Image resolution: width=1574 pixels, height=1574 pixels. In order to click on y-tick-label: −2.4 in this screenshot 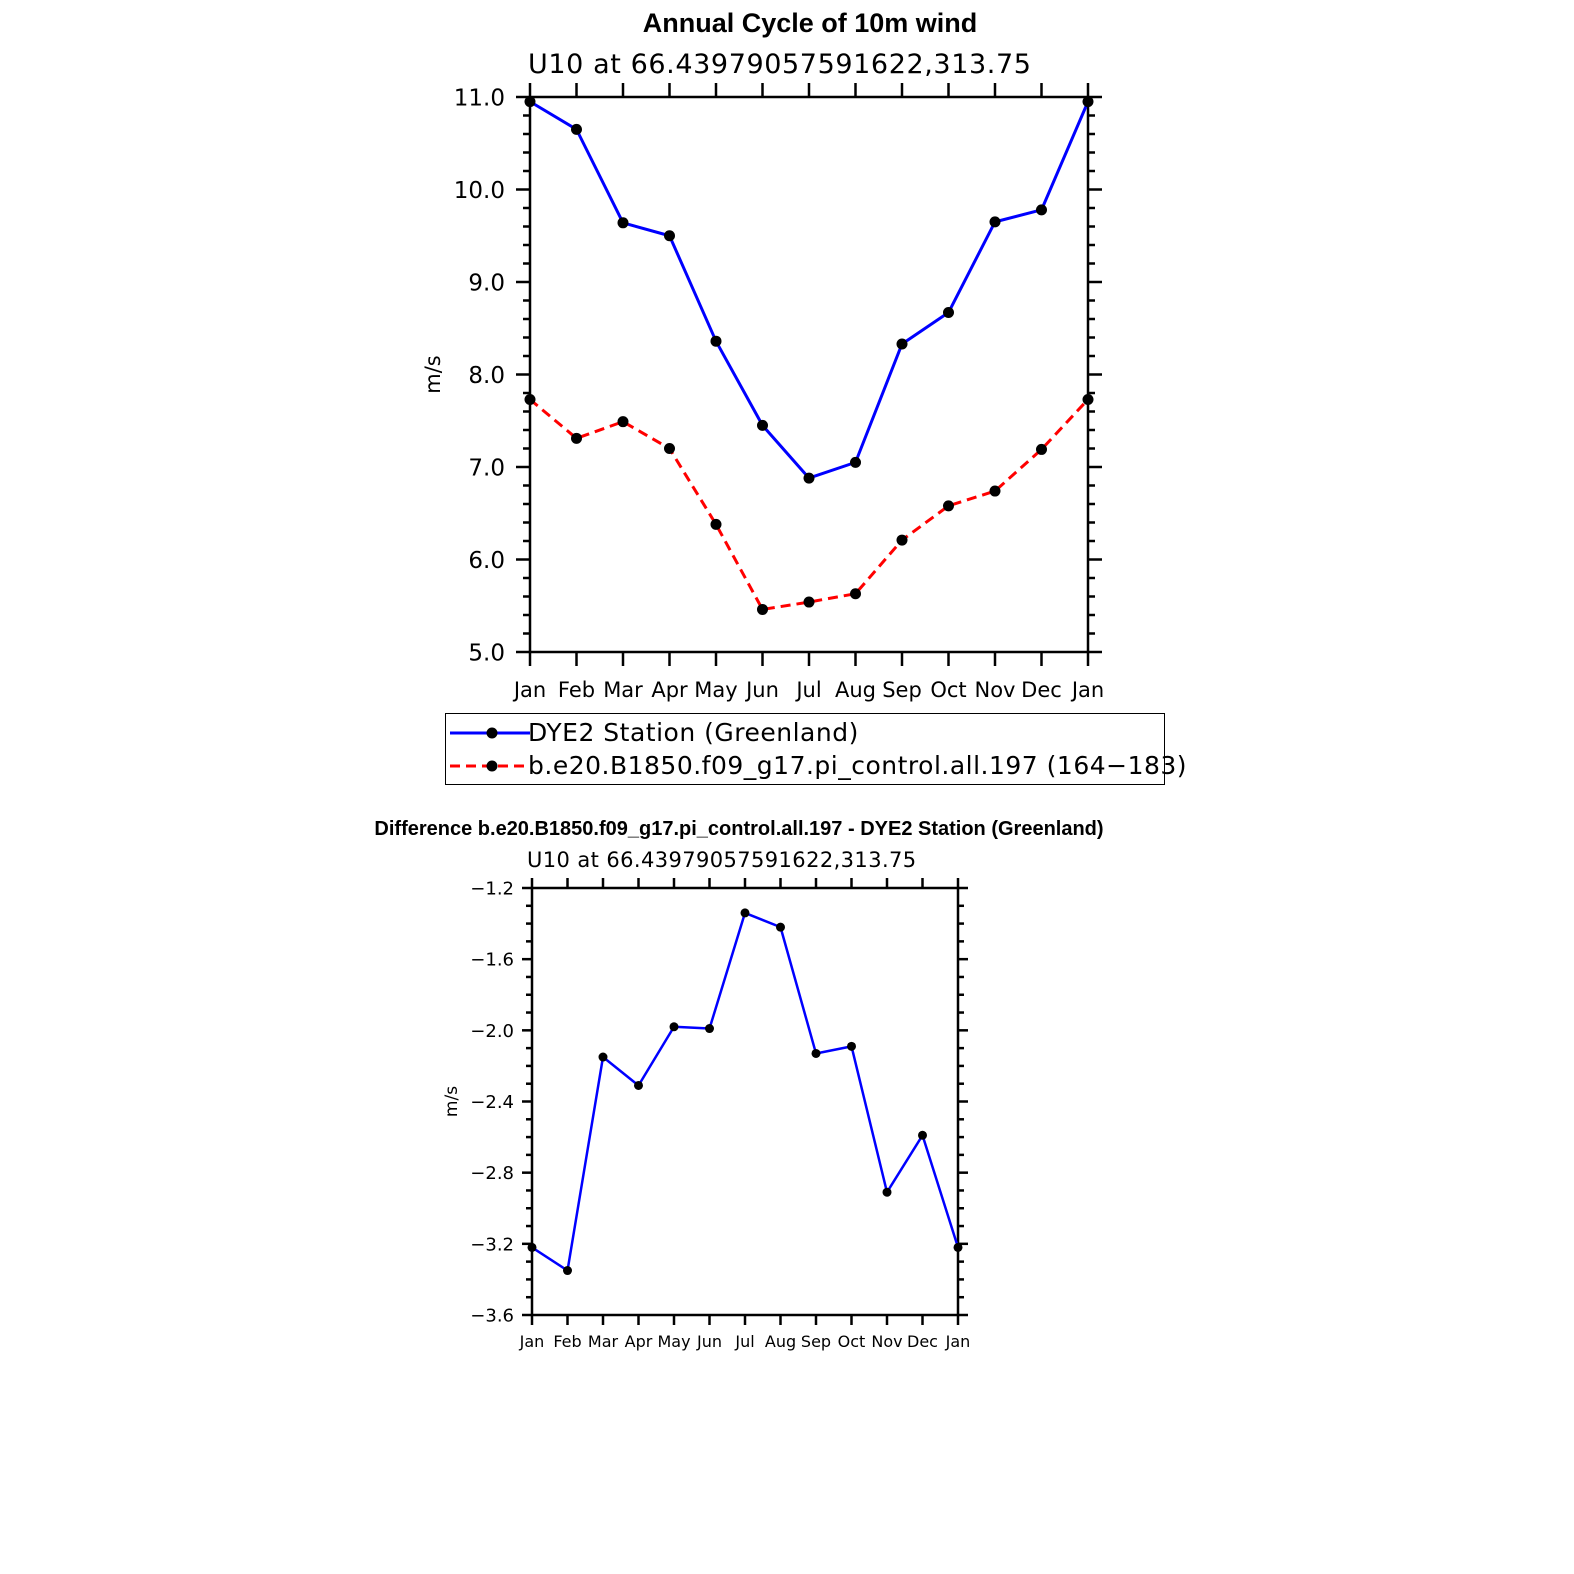, I will do `click(492, 1102)`.